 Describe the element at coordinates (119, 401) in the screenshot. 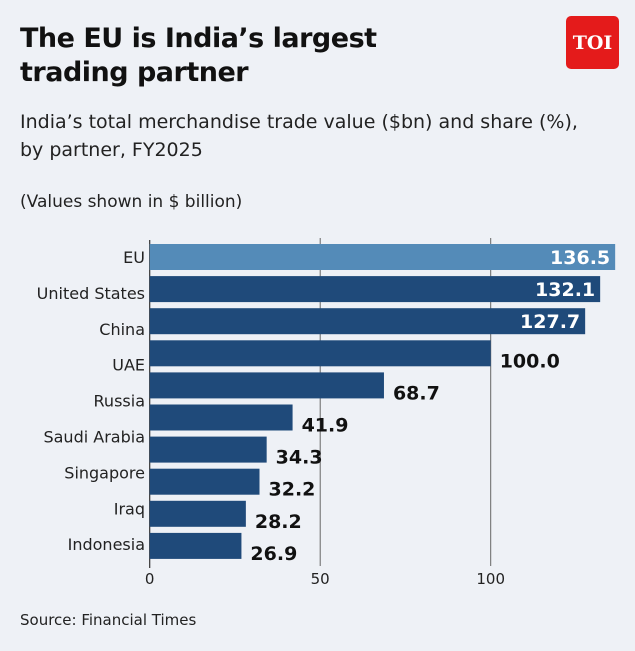

I see `category-label: Russia` at that location.